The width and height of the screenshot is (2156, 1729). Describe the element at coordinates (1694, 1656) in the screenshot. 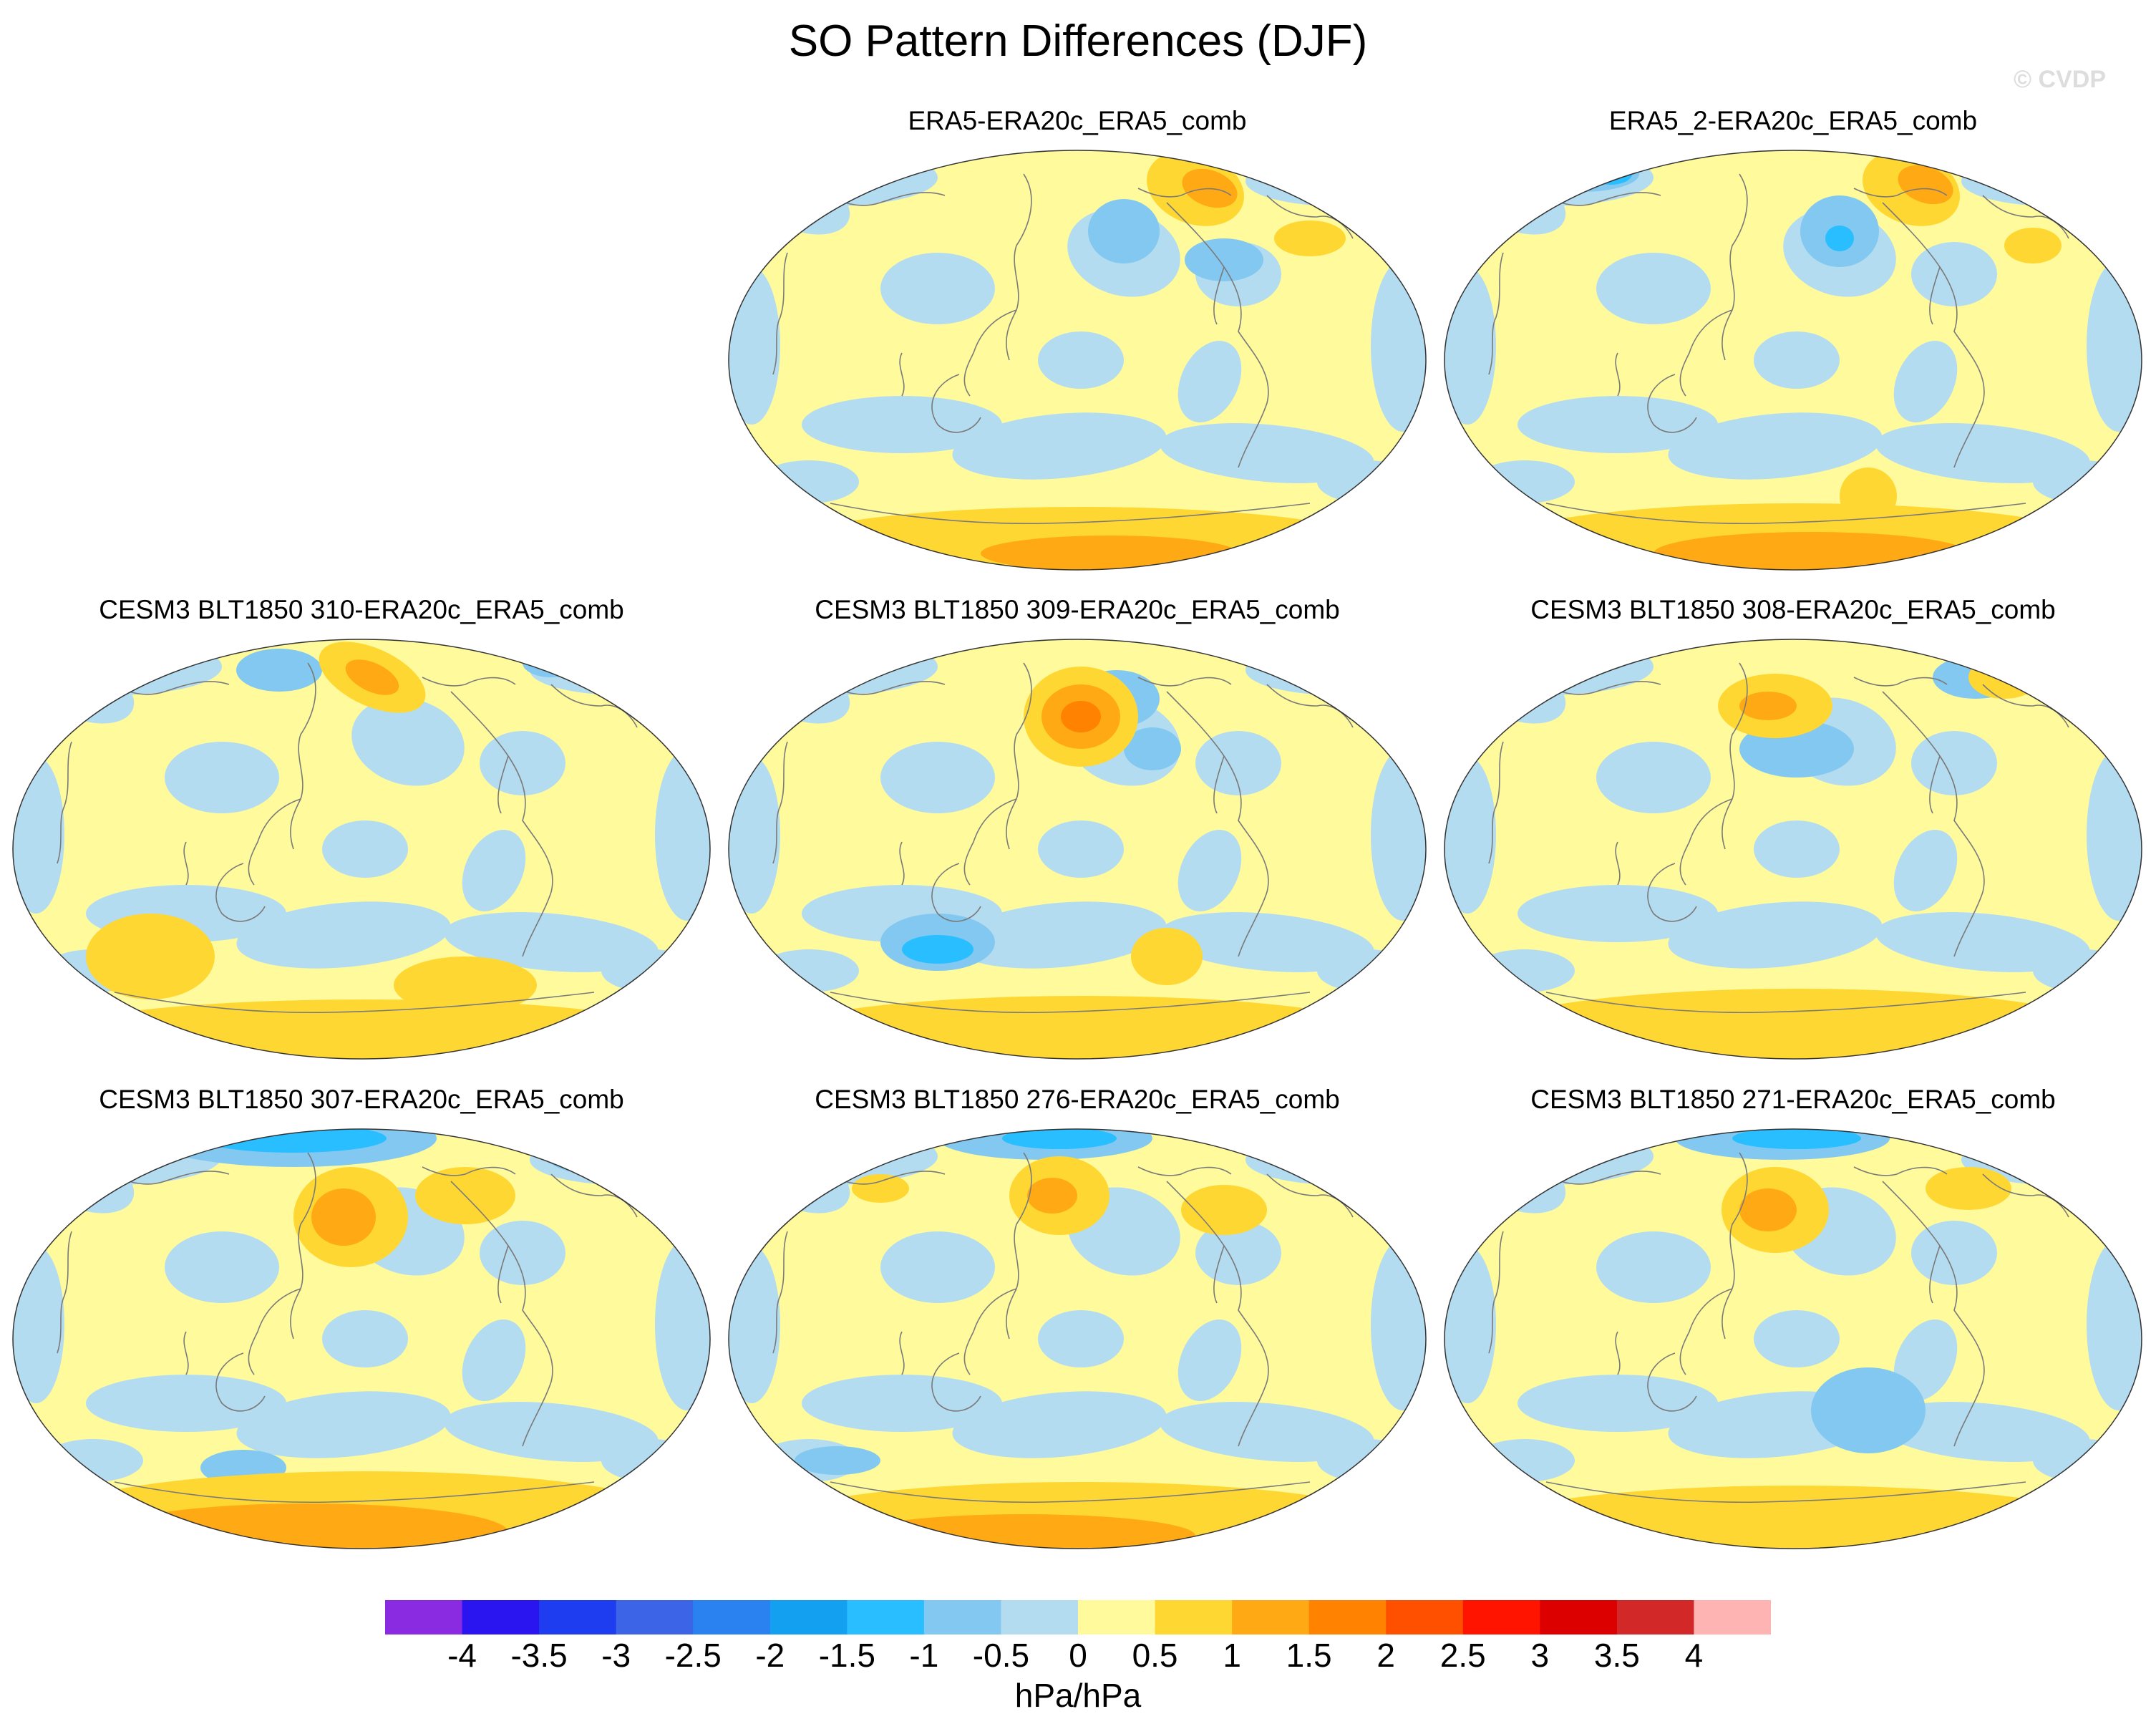

I see `colorbar-tick-label: 4` at that location.